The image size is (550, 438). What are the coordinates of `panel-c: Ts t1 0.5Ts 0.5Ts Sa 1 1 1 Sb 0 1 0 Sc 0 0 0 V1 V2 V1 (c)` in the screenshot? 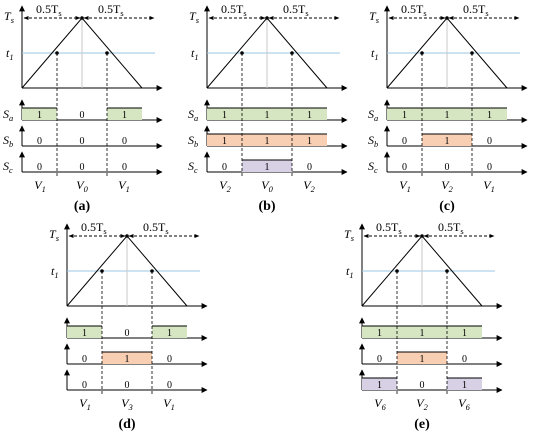 It's located at (448, 108).